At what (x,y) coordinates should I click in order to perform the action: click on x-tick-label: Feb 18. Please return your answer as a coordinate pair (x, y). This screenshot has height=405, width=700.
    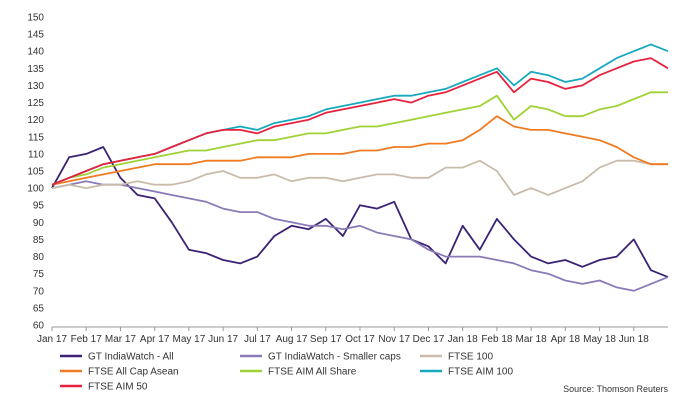
    Looking at the image, I should click on (497, 339).